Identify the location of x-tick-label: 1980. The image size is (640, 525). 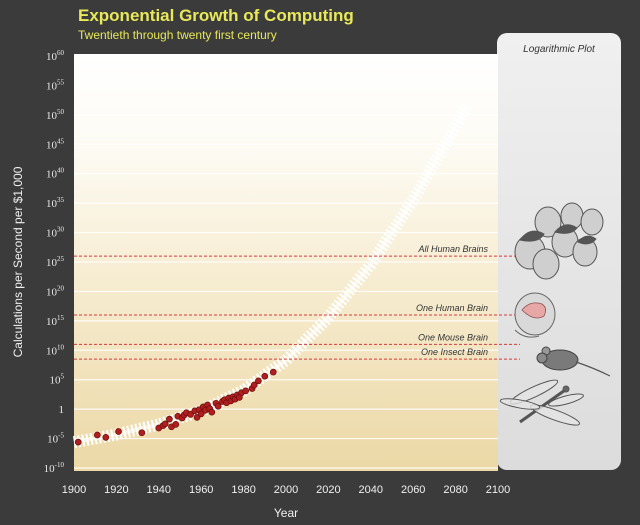
(243, 490).